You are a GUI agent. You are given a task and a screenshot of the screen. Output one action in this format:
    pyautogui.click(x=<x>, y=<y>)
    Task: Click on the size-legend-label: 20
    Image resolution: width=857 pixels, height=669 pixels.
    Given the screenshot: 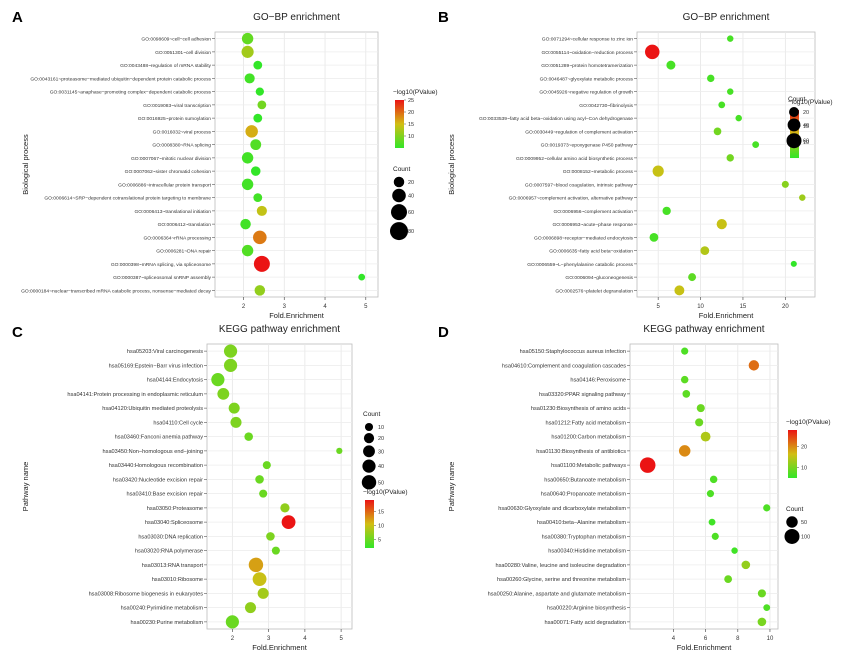 What is the action you would take?
    pyautogui.click(x=381, y=439)
    